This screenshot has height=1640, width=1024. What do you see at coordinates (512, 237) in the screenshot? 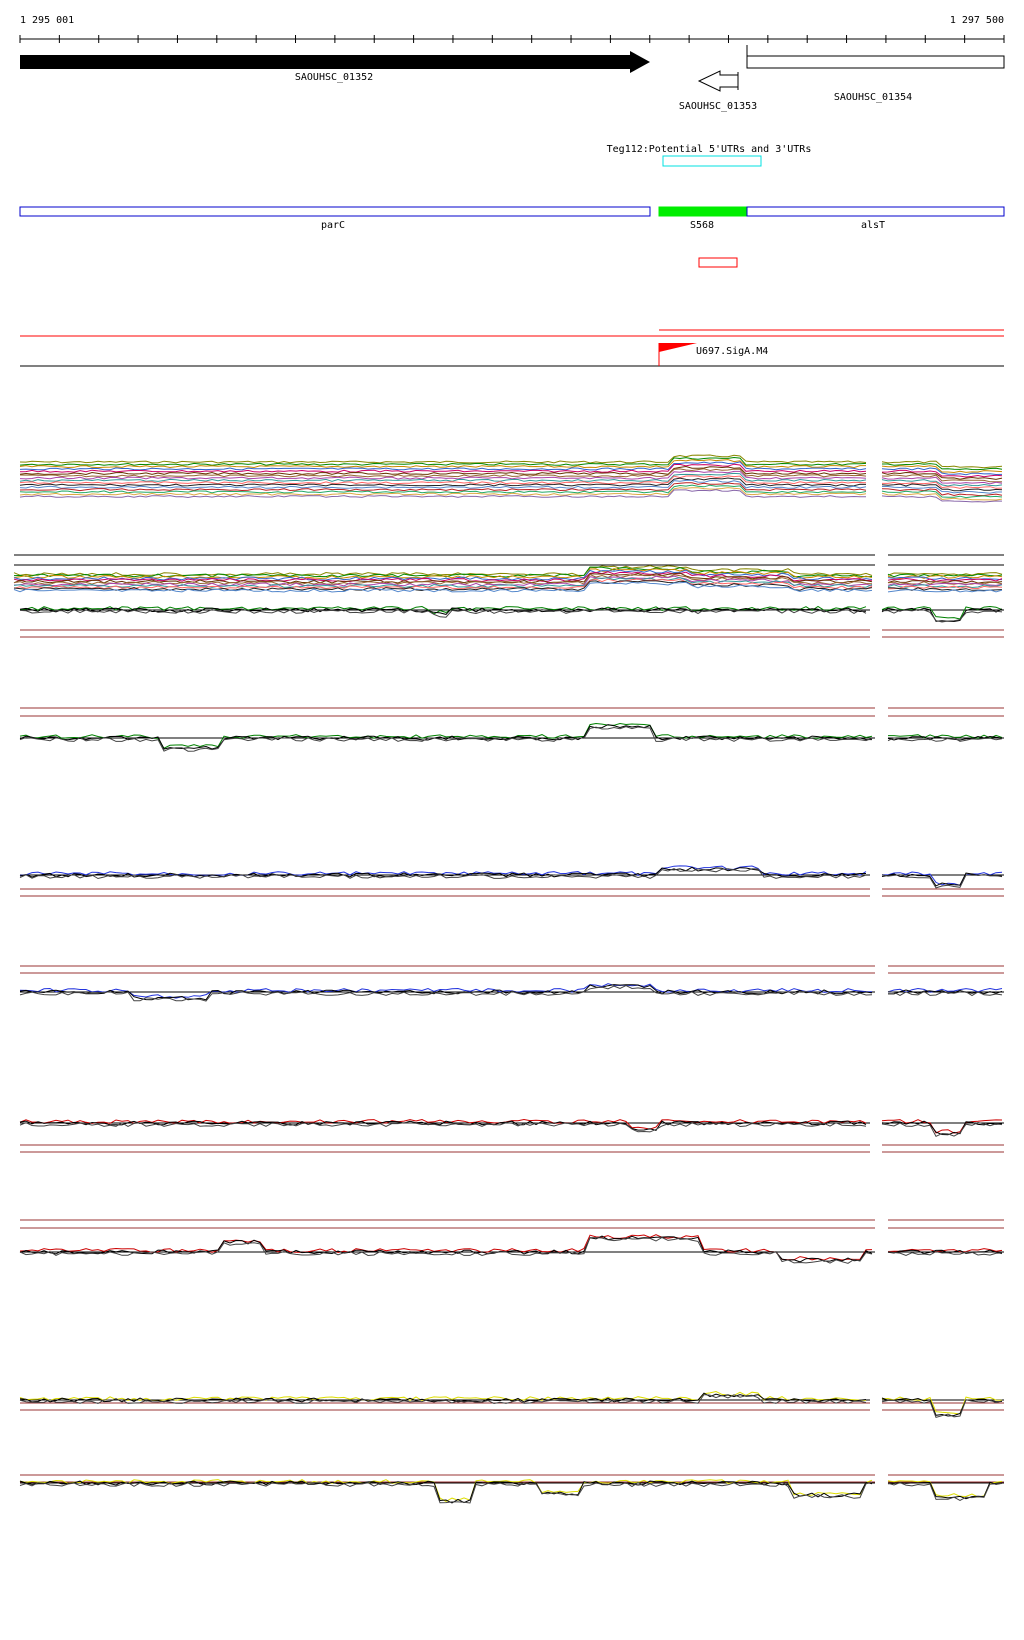
I see `annotation-track: parC S568 alsT` at bounding box center [512, 237].